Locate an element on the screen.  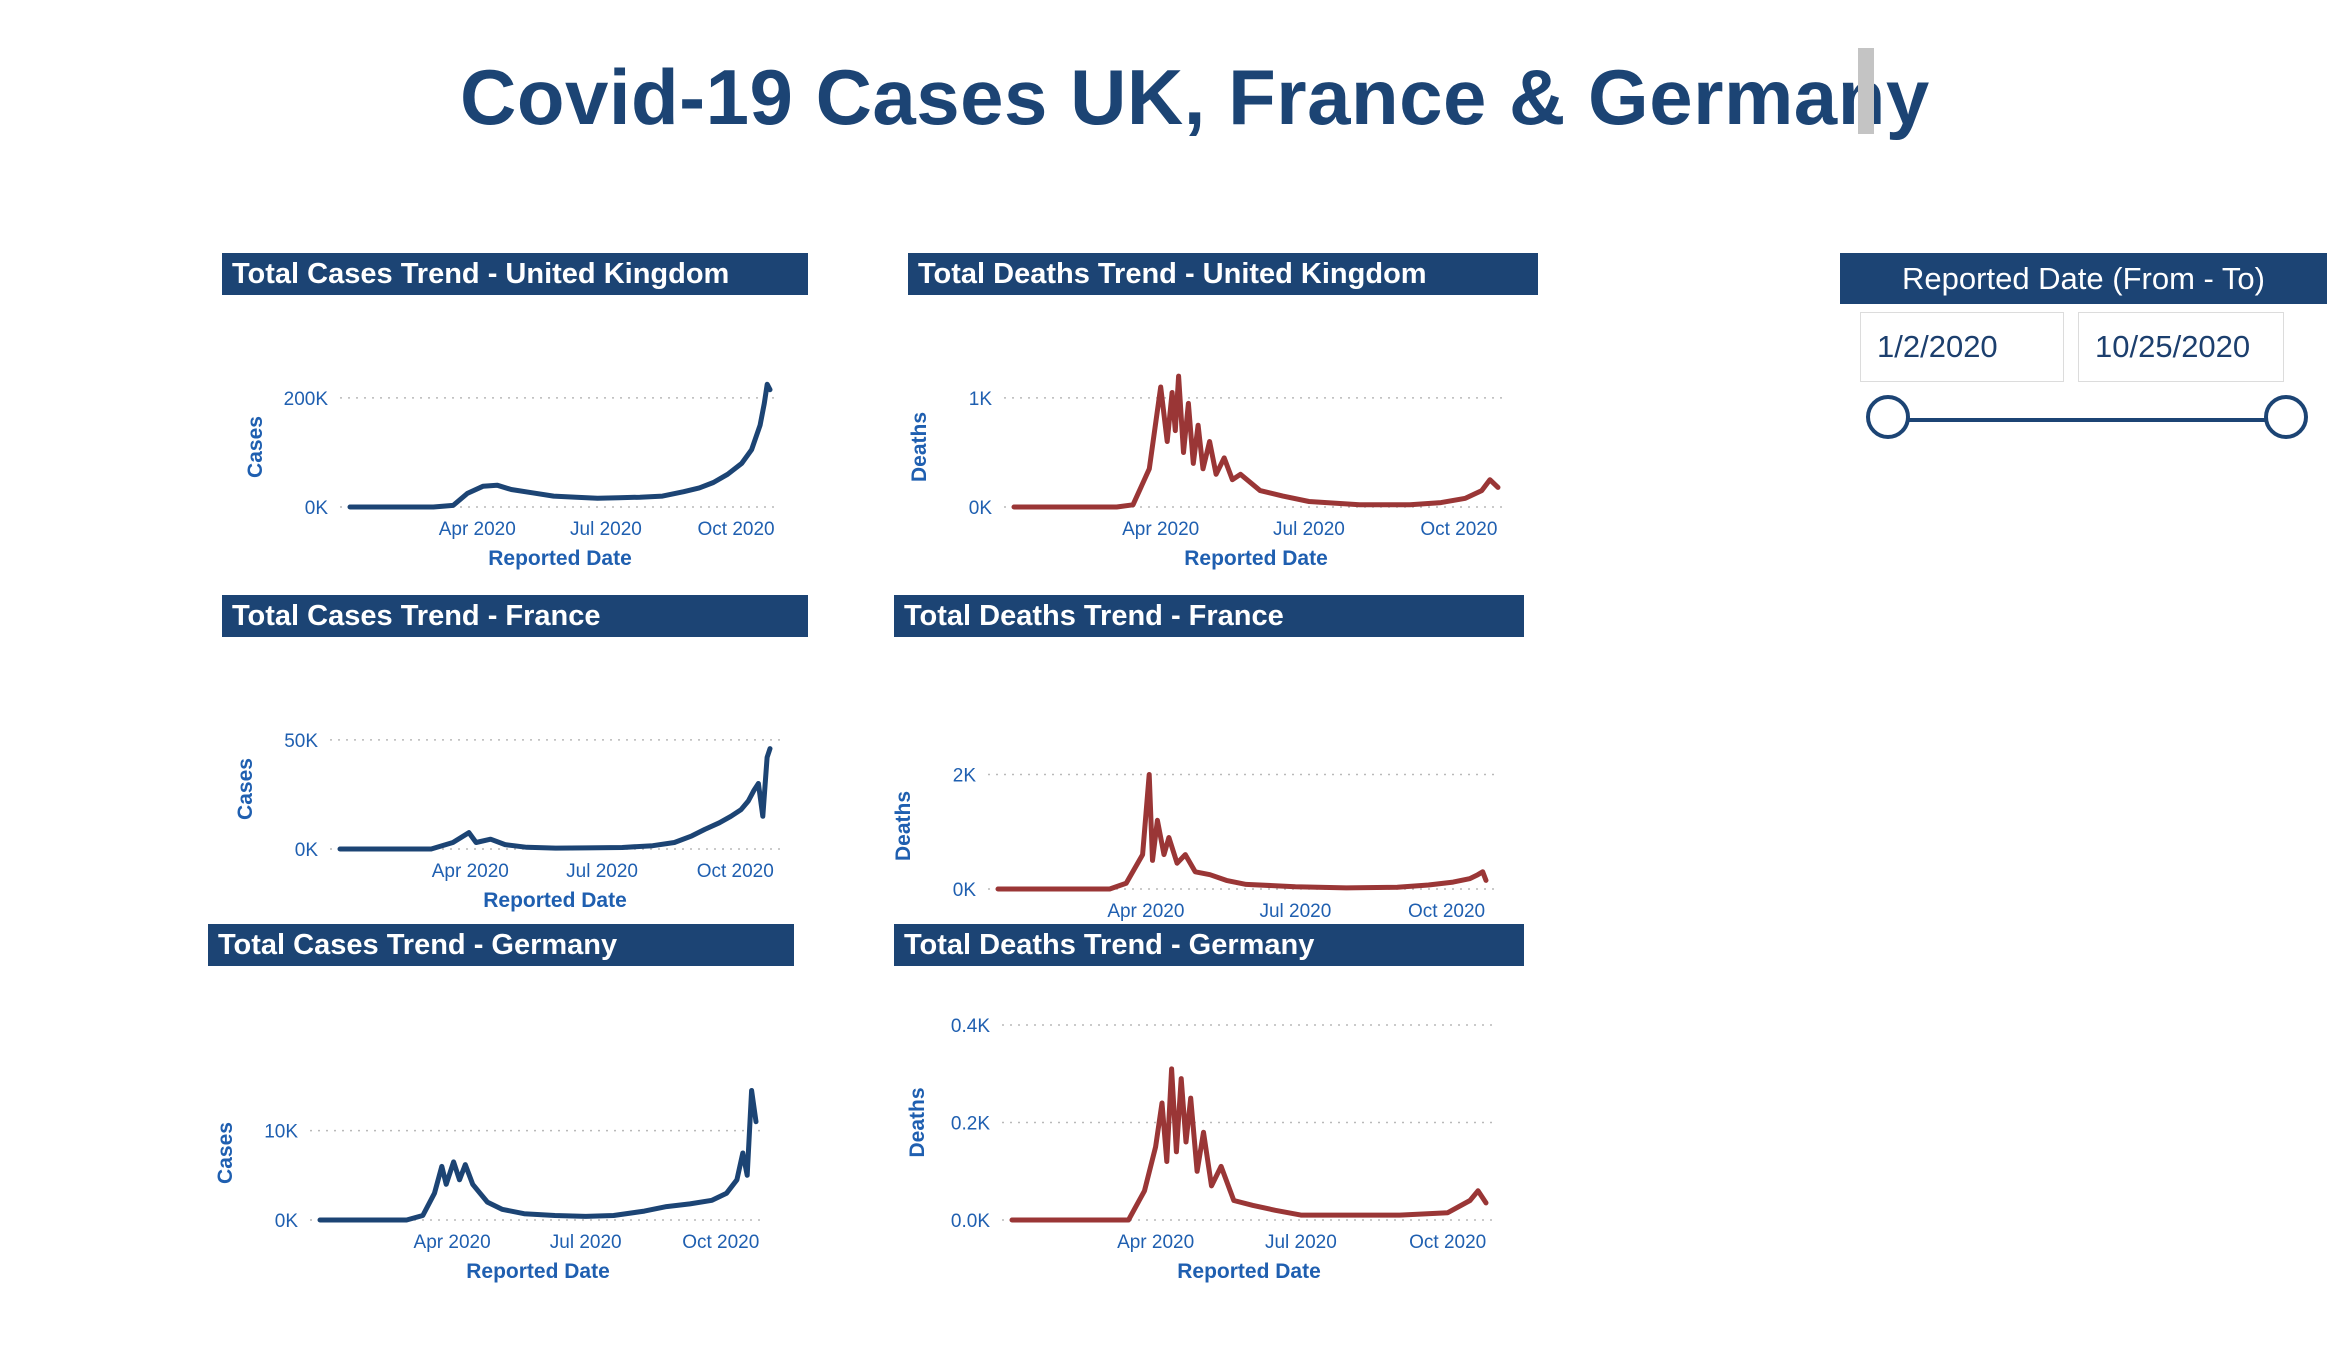
y-tick-label: 2K is located at coordinates (965, 775).